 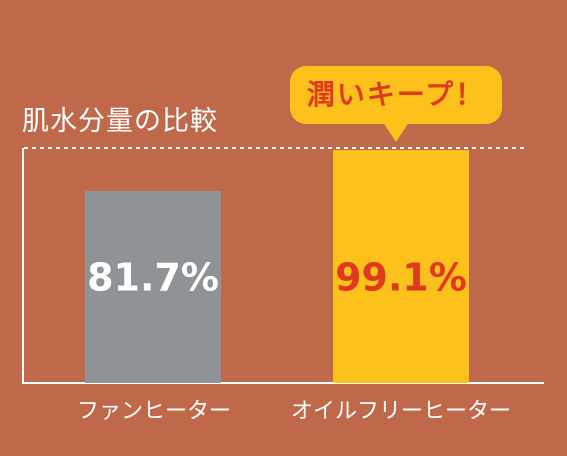 I want to click on category-label-1: ファンヒーター, so click(x=154, y=411).